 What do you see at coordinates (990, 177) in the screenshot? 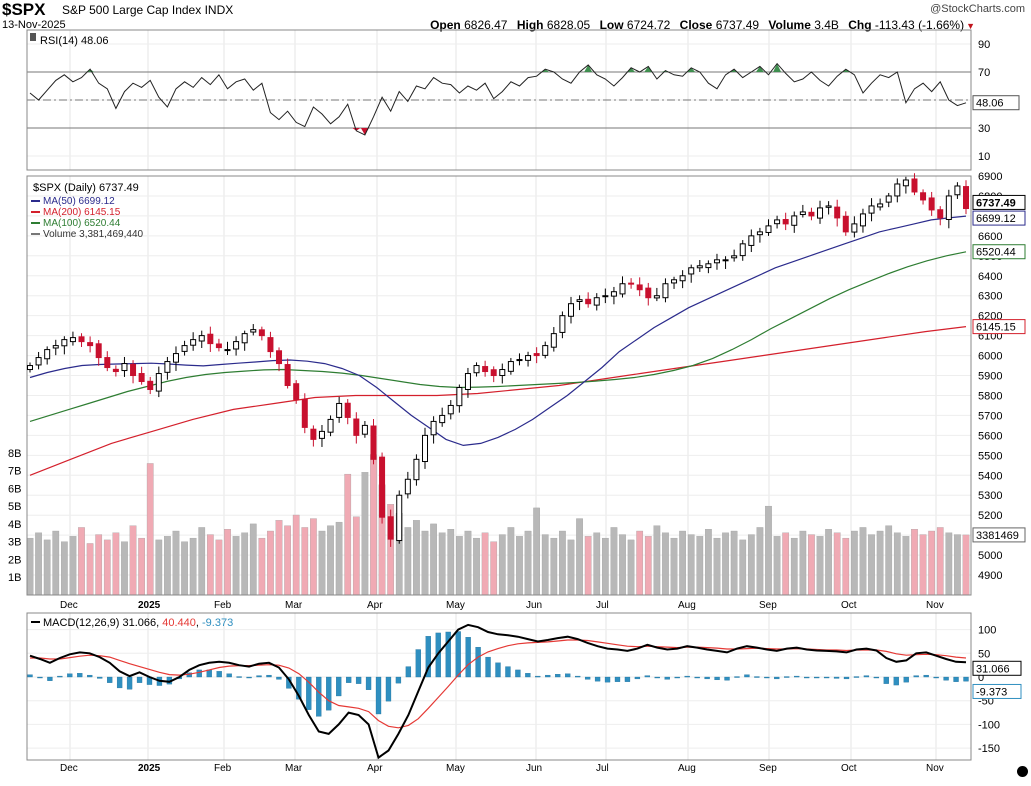
I see `price-tick-label: 6900` at bounding box center [990, 177].